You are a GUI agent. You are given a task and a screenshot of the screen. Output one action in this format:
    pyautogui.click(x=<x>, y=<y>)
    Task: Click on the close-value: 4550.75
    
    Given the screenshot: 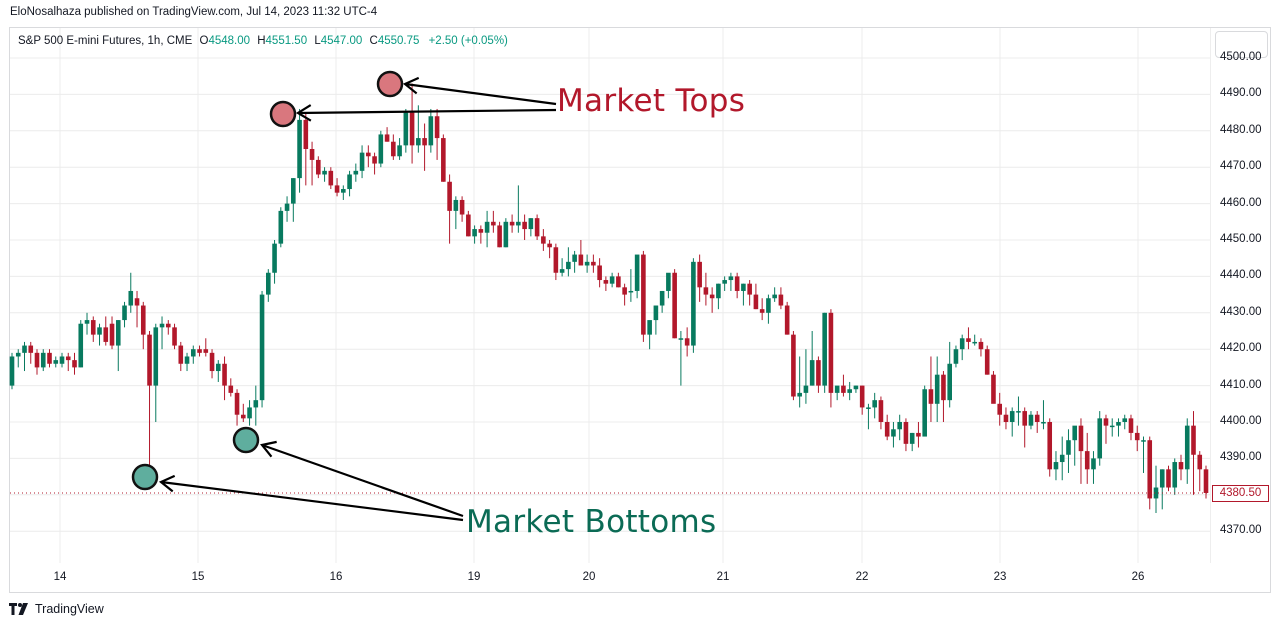 What is the action you would take?
    pyautogui.click(x=398, y=41)
    